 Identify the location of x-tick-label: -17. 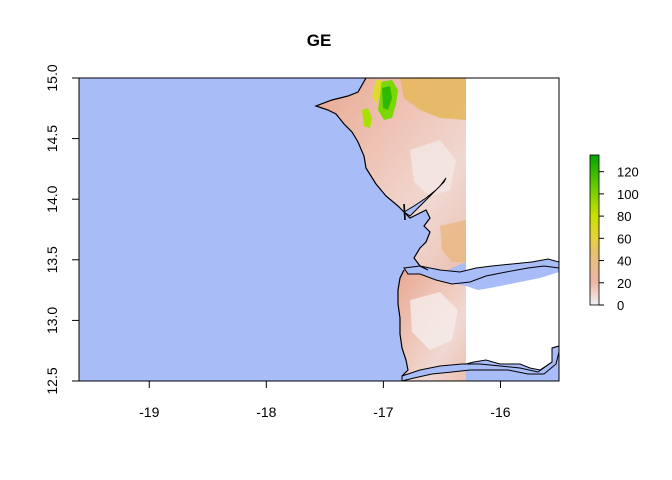
(383, 412).